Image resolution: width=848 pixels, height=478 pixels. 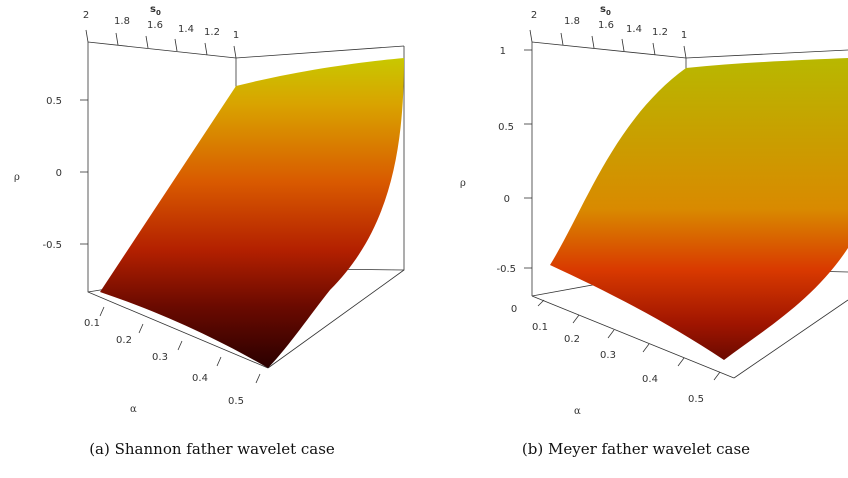 What do you see at coordinates (577, 411) in the screenshot?
I see `x-axis-label-b: α` at bounding box center [577, 411].